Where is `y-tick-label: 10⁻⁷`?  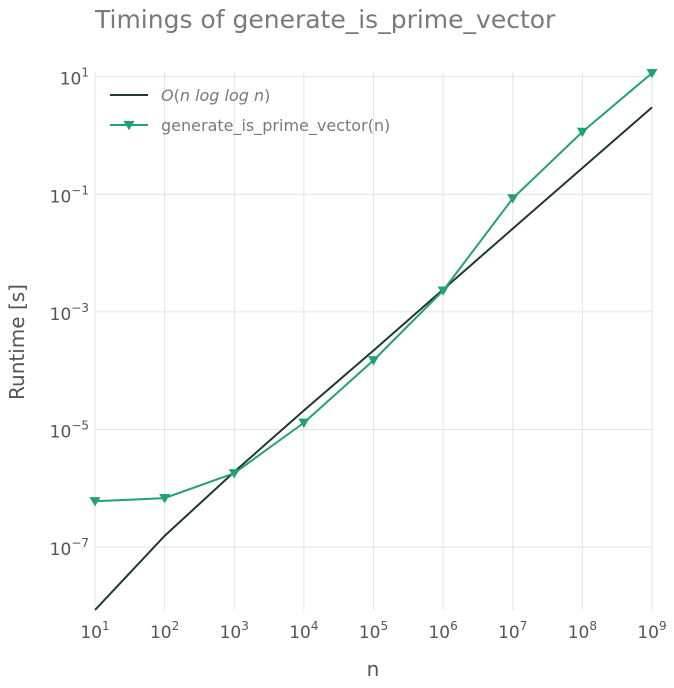 y-tick-label: 10⁻⁷ is located at coordinates (69, 548).